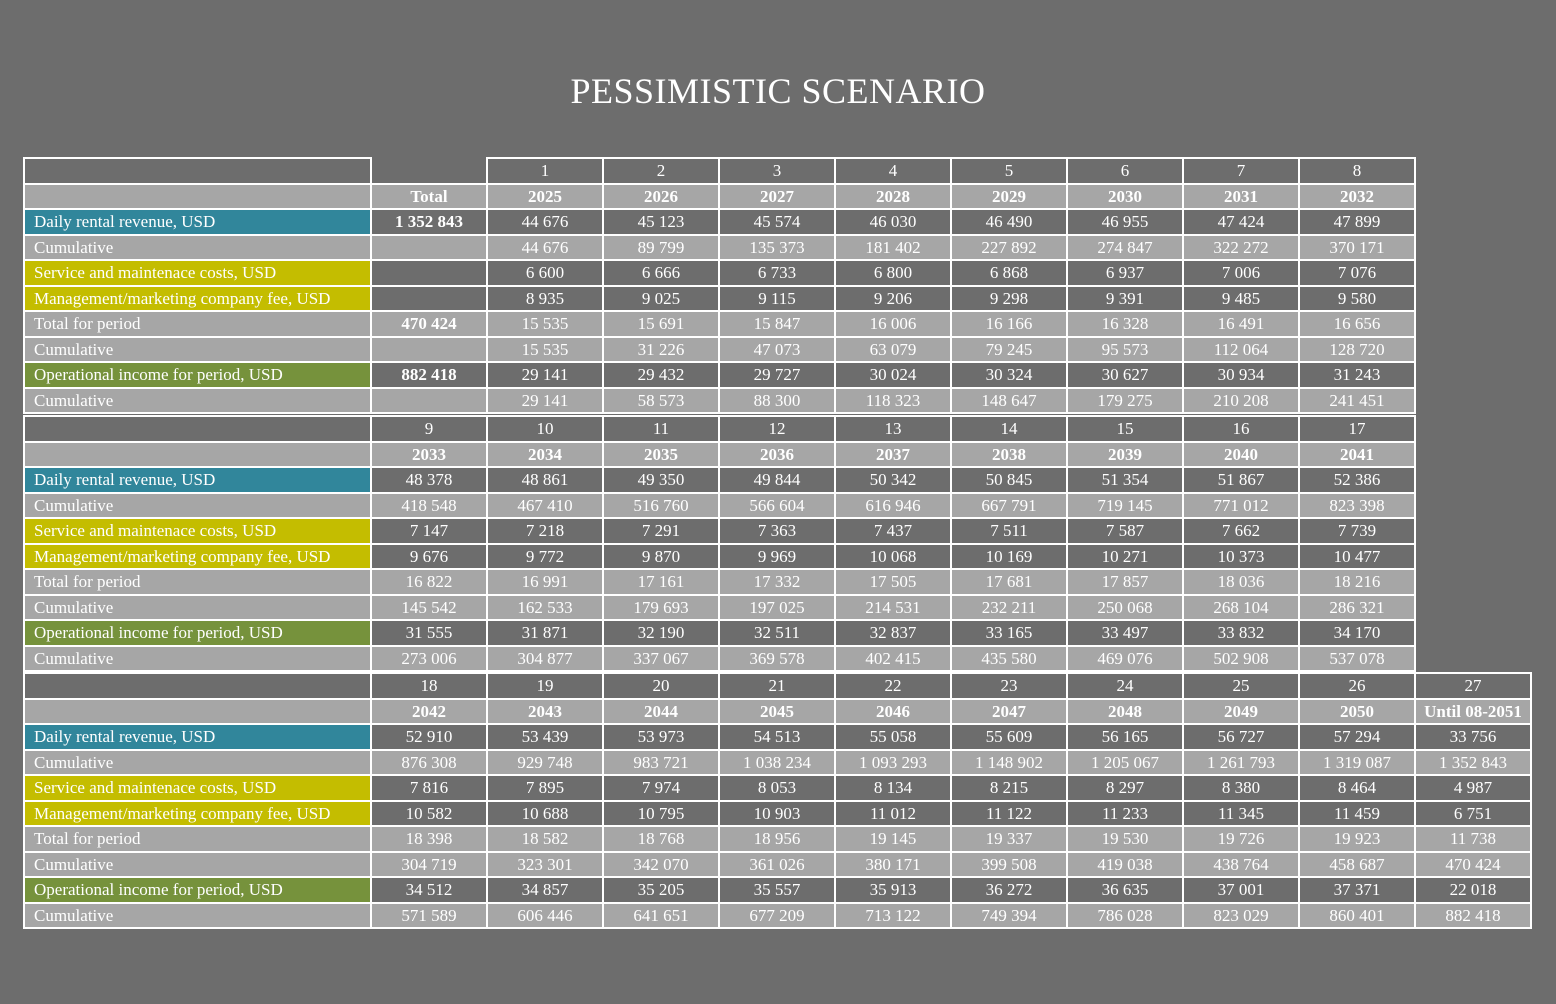  What do you see at coordinates (429, 607) in the screenshot?
I see `value-cell: 145 542` at bounding box center [429, 607].